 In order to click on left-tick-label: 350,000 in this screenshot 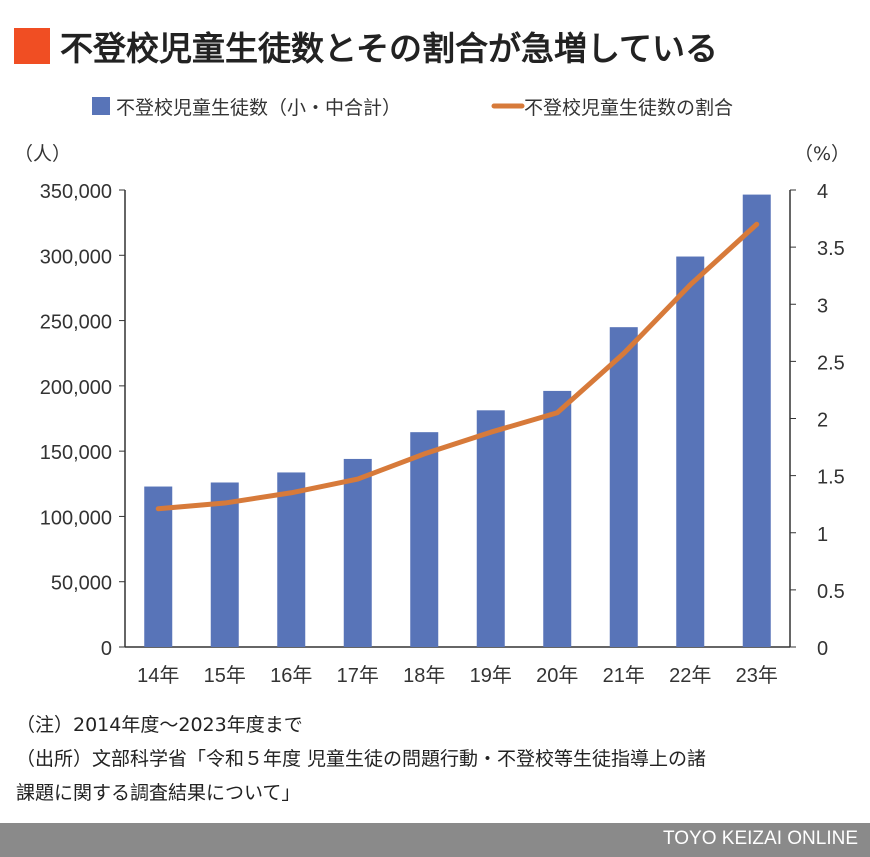, I will do `click(76, 192)`.